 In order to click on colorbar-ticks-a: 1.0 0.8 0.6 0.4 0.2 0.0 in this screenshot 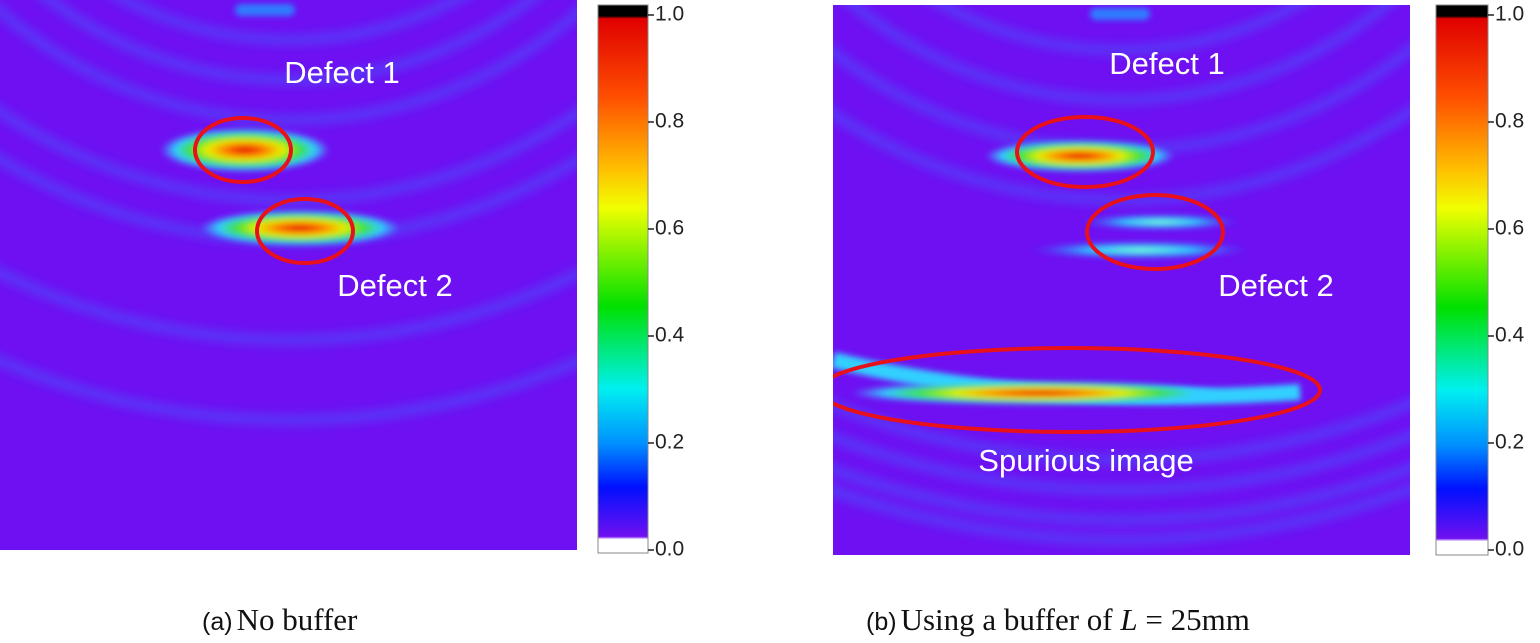, I will do `click(666, 282)`.